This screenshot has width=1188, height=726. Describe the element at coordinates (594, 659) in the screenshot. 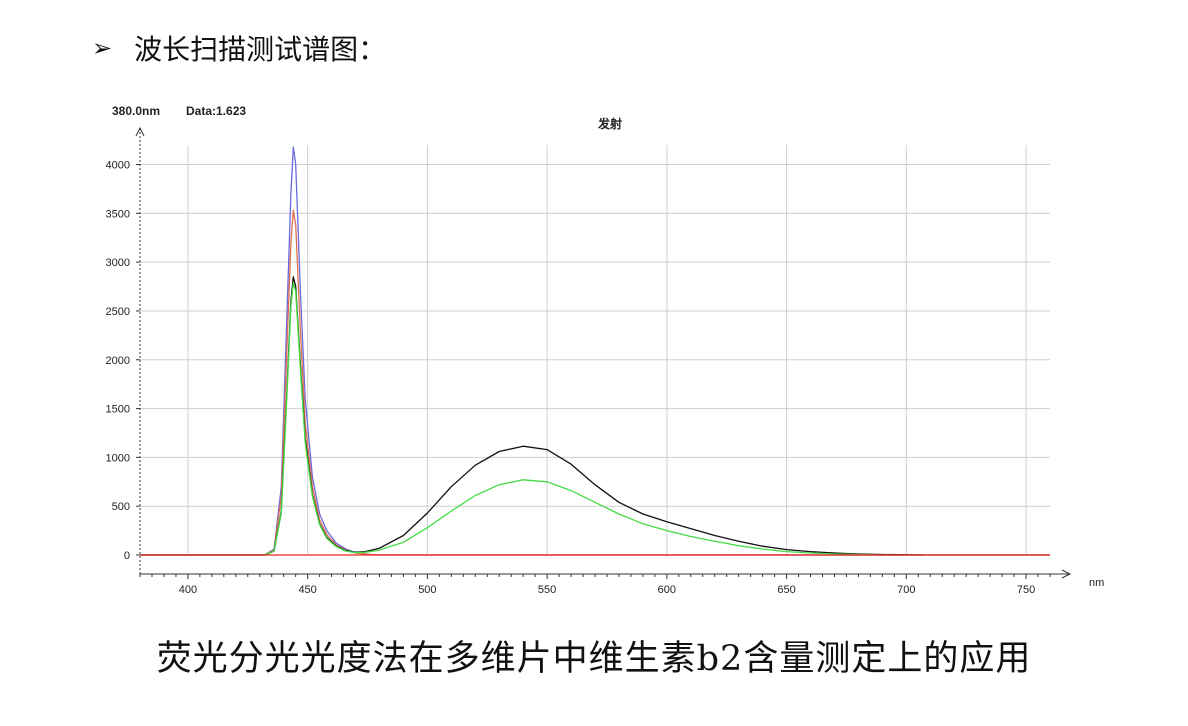

I see `caption: 荧光分光光度法在多维片中维生素b2含量测定上的应用` at that location.